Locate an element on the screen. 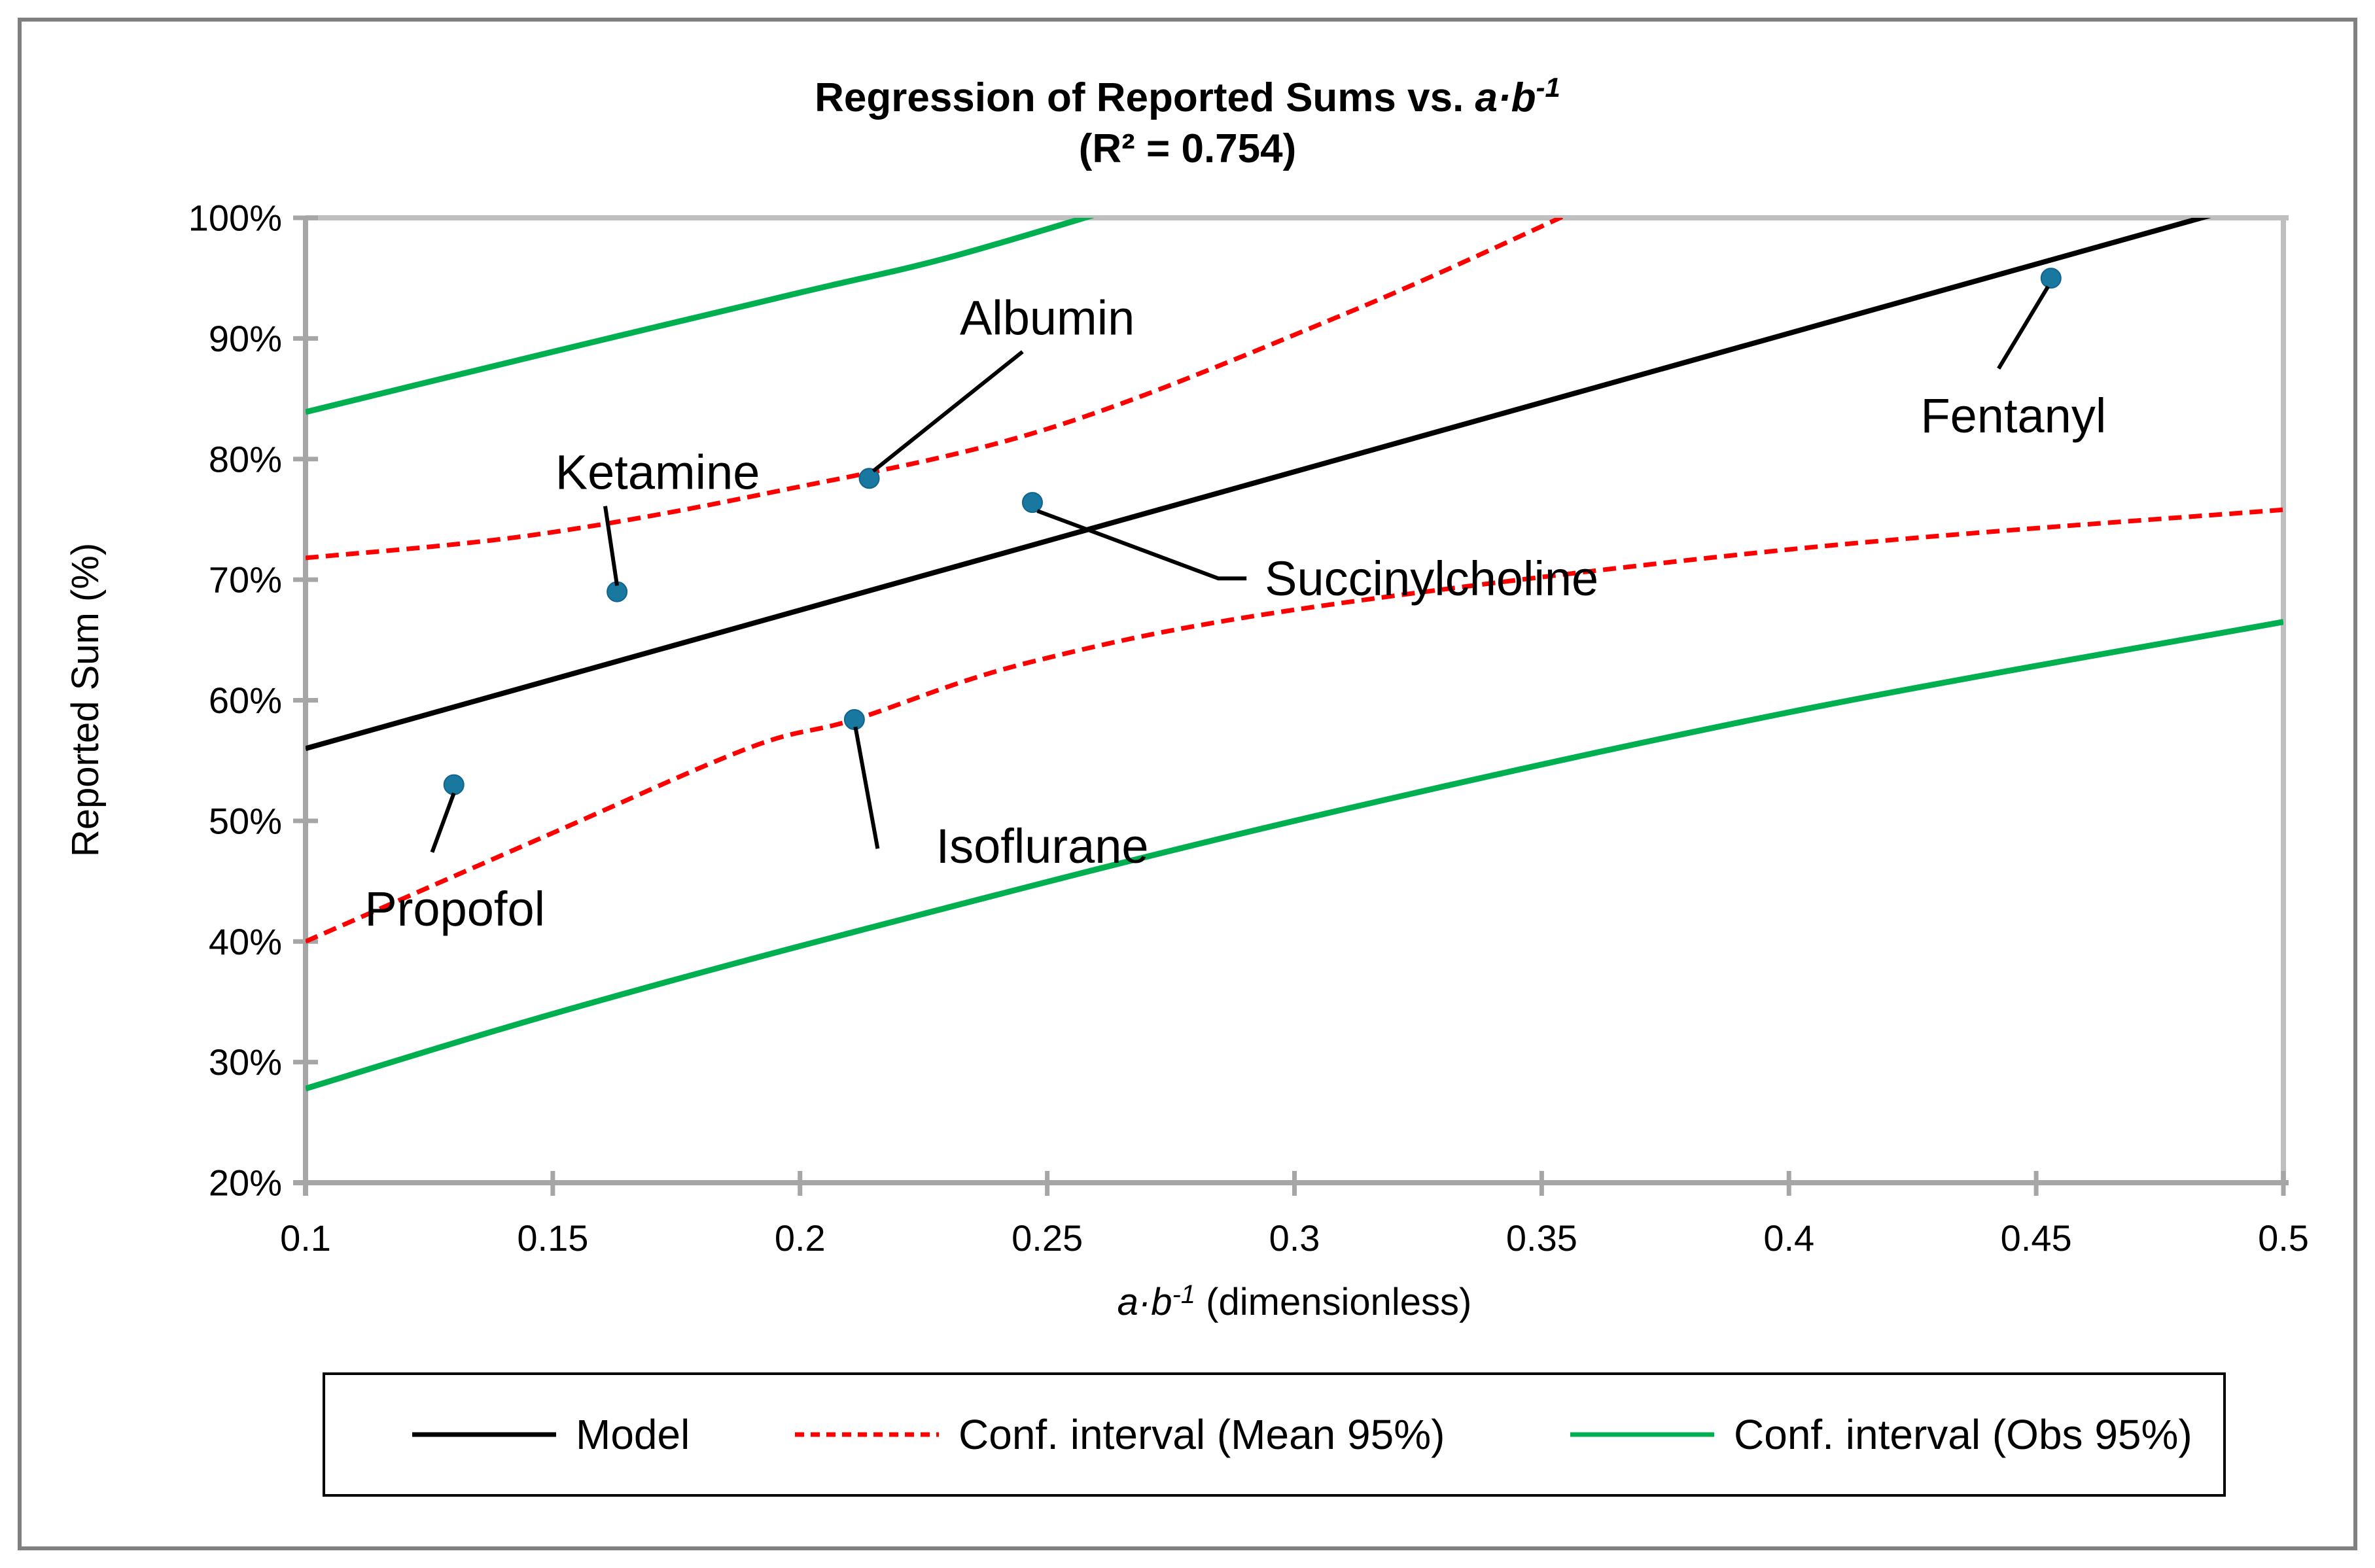 The height and width of the screenshot is (1568, 2375). y-axis-title: Reported Sum (%) is located at coordinates (85, 700).